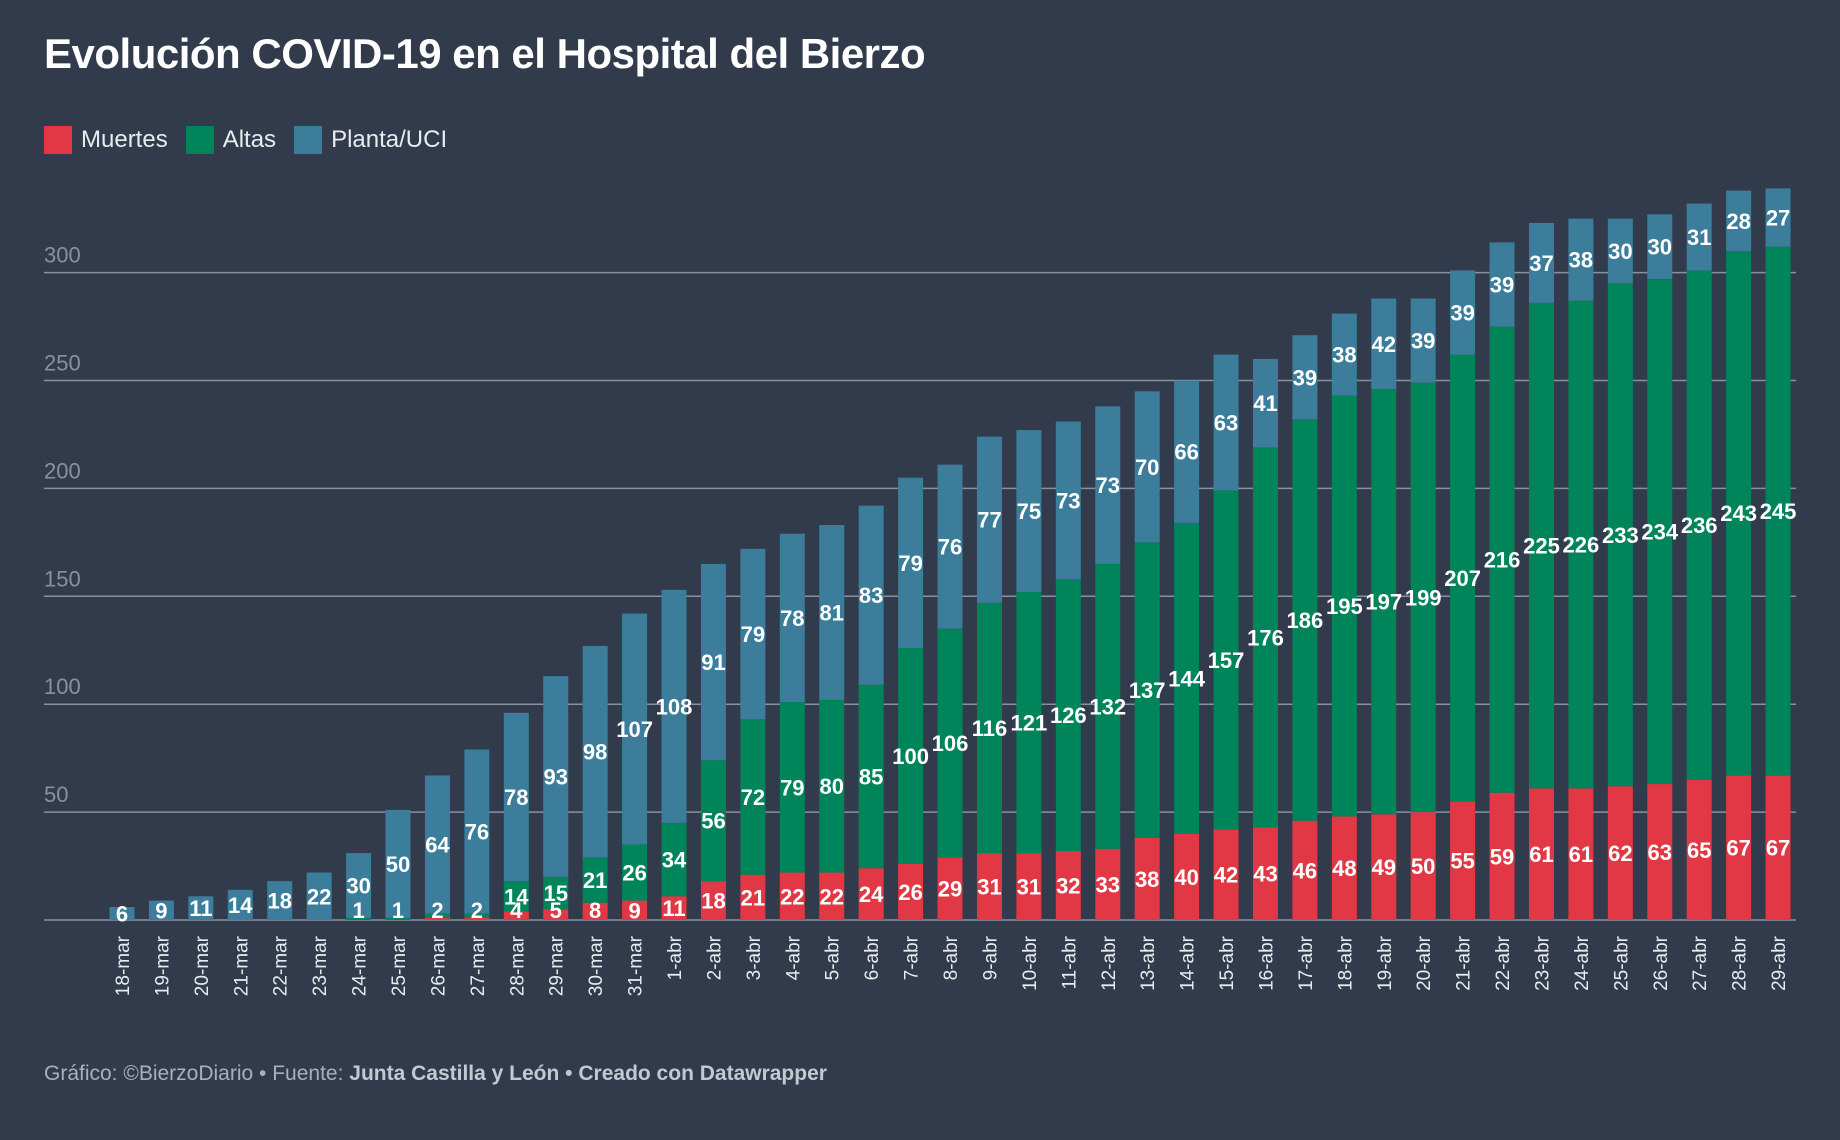 This screenshot has width=1840, height=1140. Describe the element at coordinates (1068, 500) in the screenshot. I see `bar-planta-uci-11-abr` at that location.